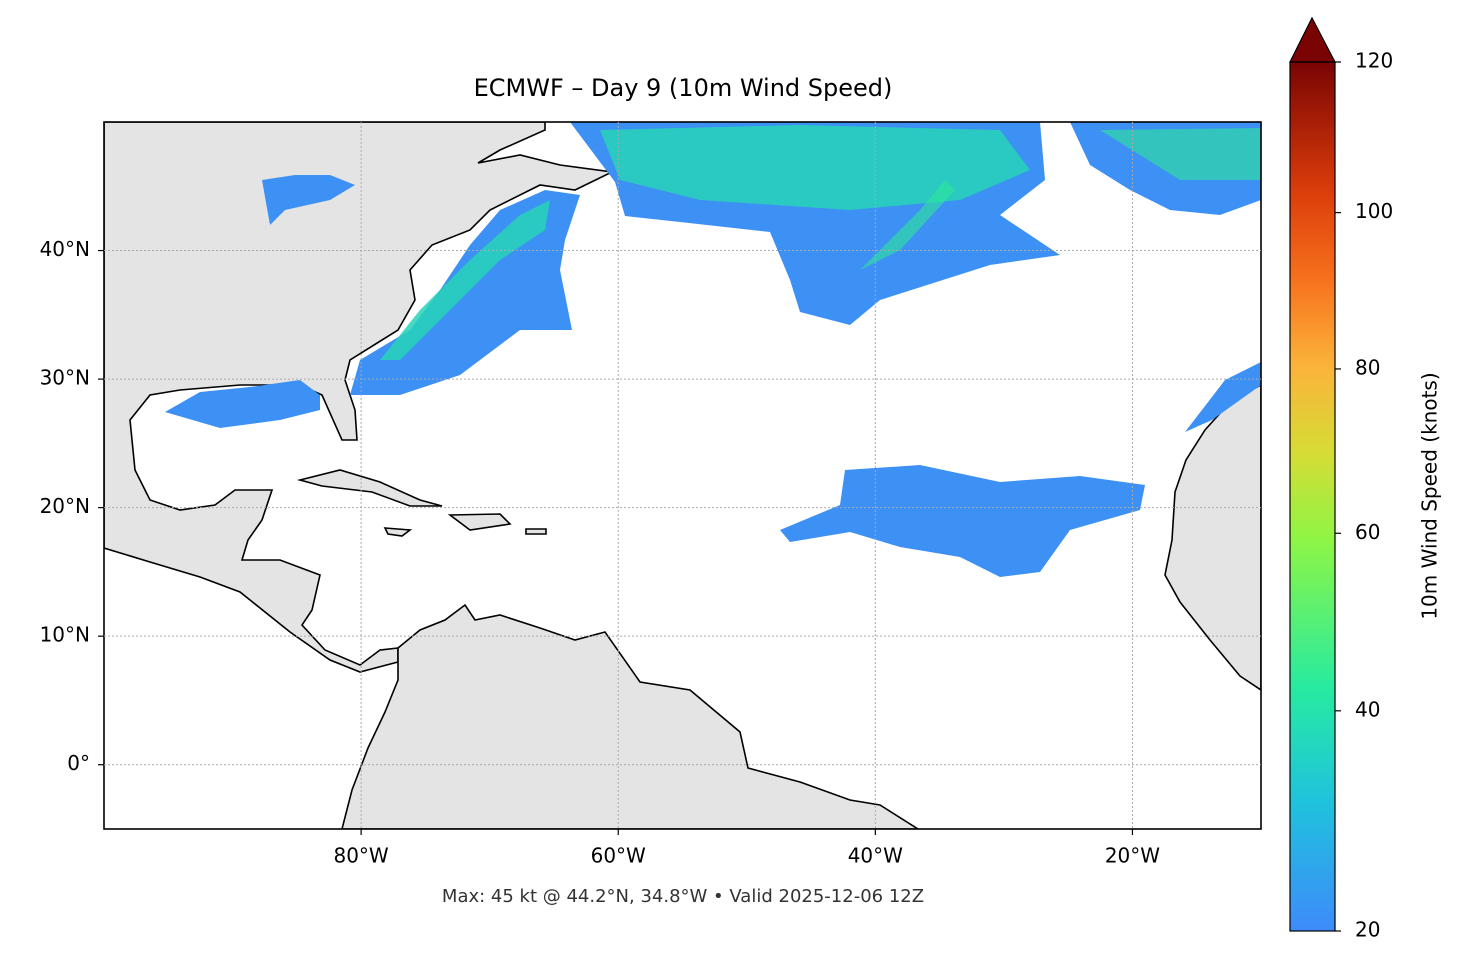 The width and height of the screenshot is (1466, 973). I want to click on y-tick-label: 30°N, so click(65, 378).